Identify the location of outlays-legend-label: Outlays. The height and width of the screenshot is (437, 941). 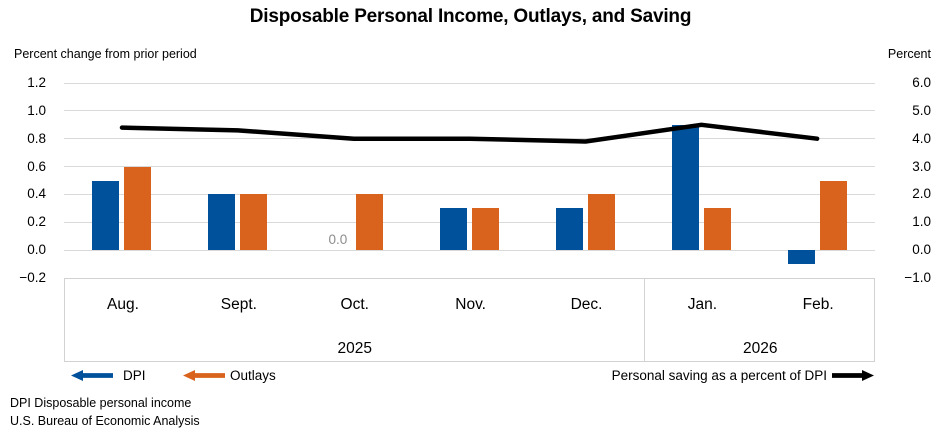
(253, 375).